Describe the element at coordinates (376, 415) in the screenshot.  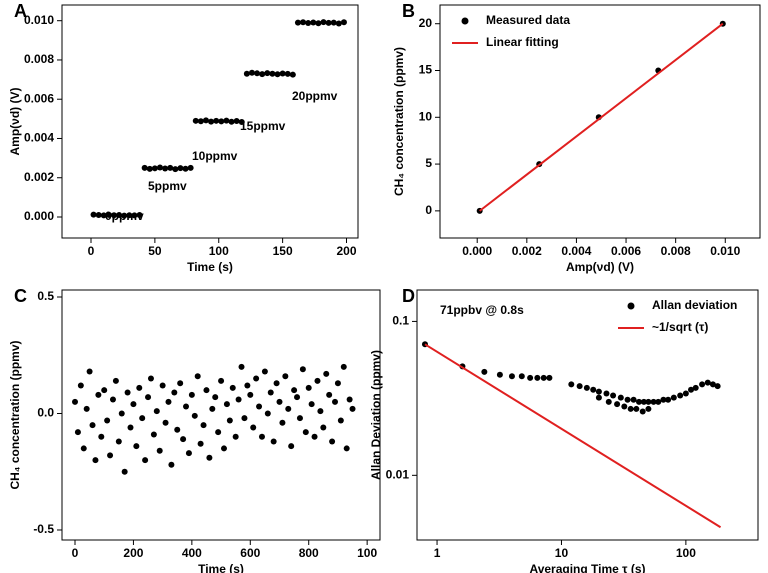
I see `y-axis-label: Allan Deviation (ppmv)` at that location.